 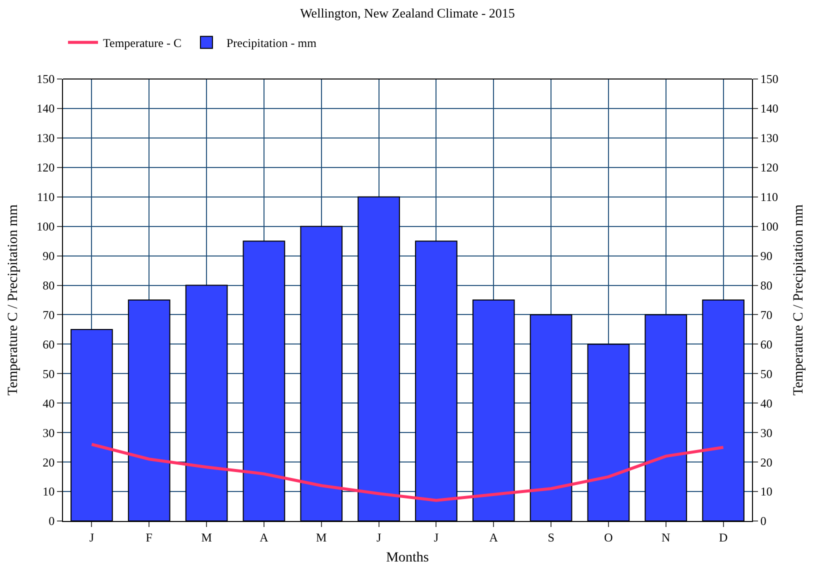 What do you see at coordinates (48, 373) in the screenshot?
I see `y-tick-label: 50` at bounding box center [48, 373].